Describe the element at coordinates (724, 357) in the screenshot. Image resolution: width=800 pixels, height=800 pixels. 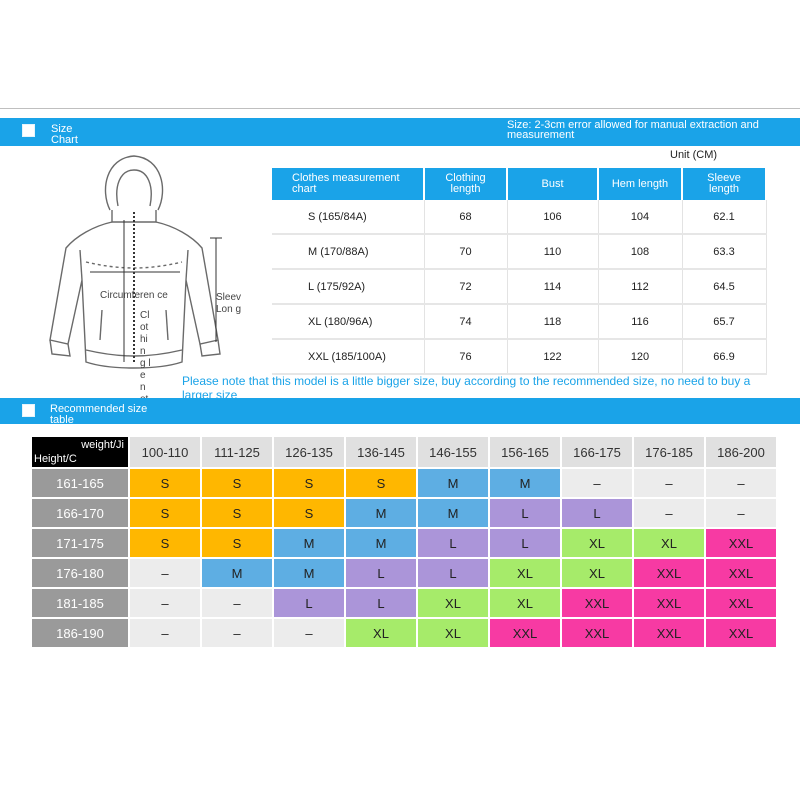
I see `value-cell: 66.9` at that location.